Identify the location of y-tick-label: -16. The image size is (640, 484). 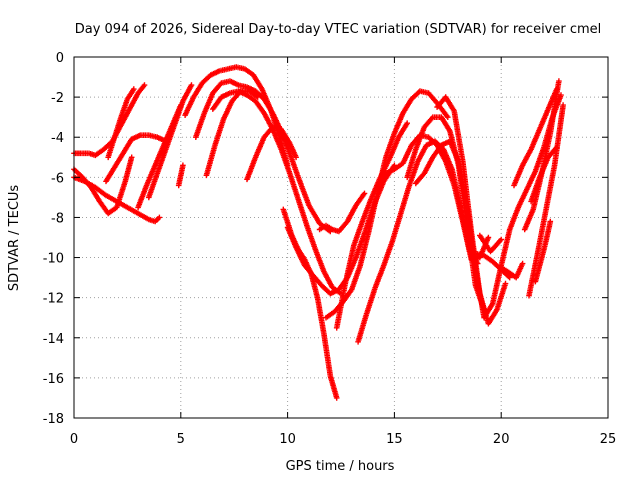
(53, 379).